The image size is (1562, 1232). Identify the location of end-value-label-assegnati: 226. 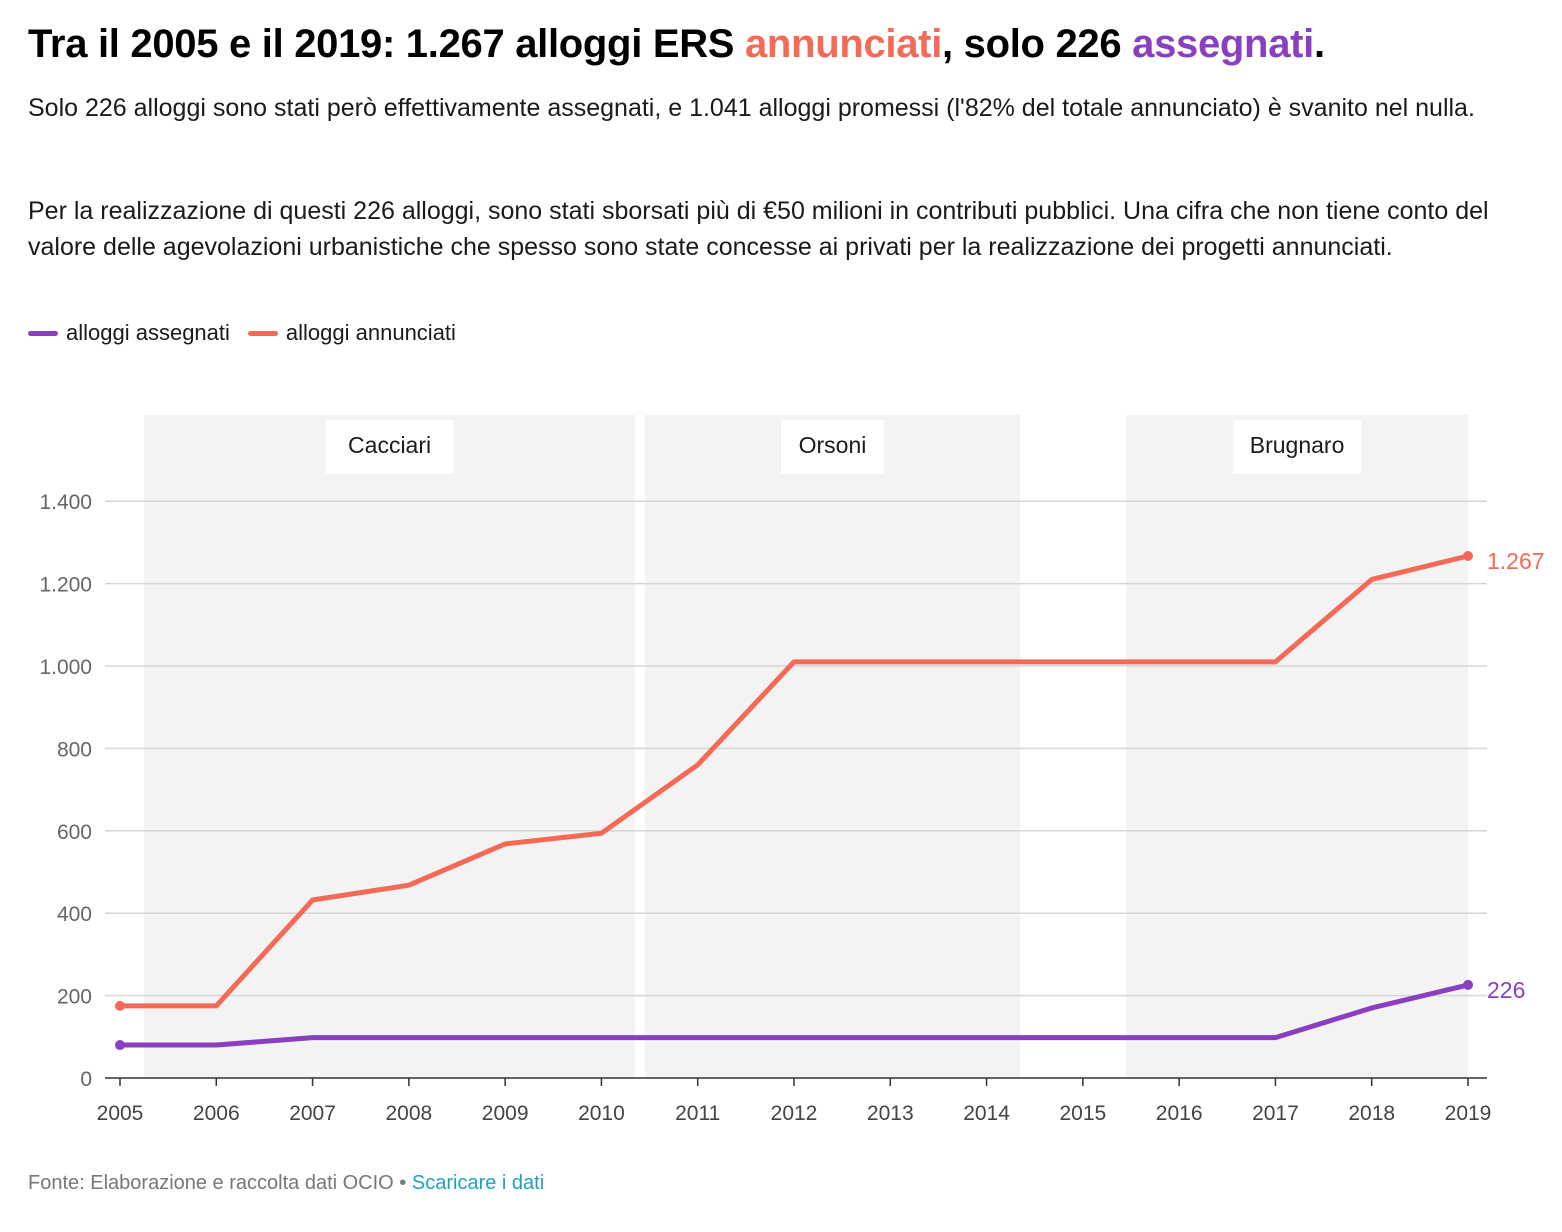
(1506, 990).